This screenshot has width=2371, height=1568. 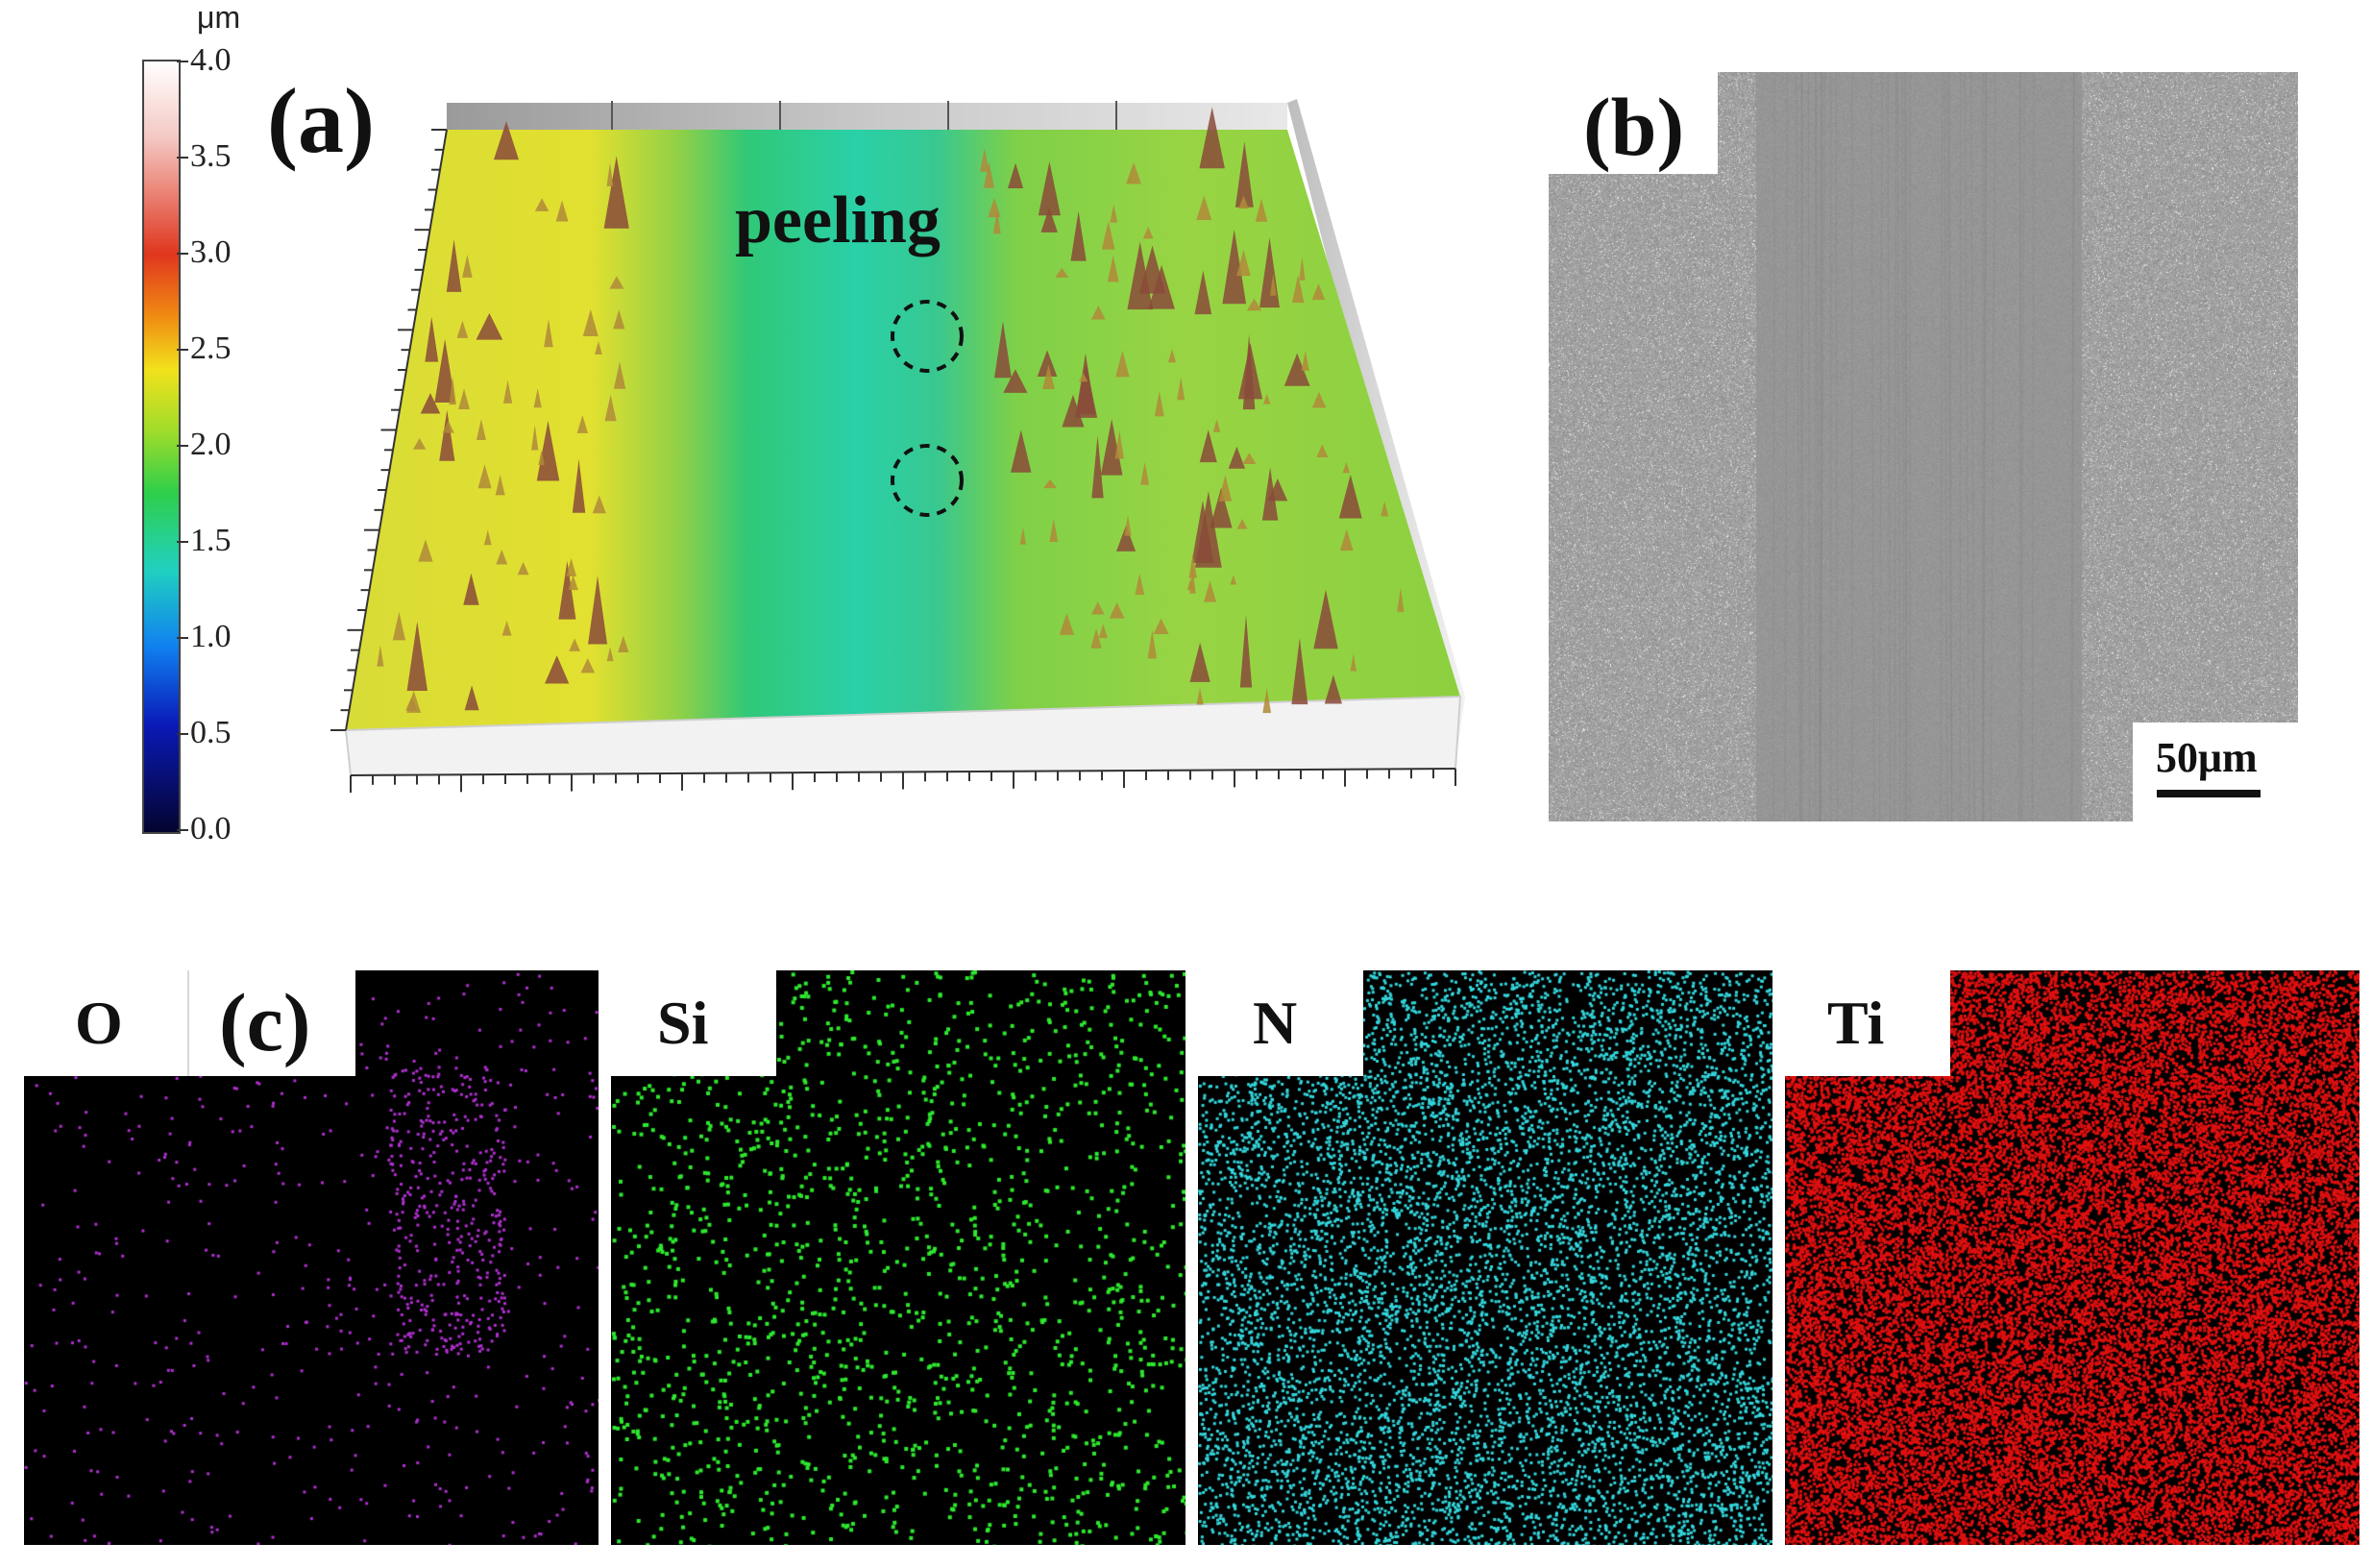 What do you see at coordinates (1868, 1023) in the screenshot?
I see `map-ti-label-box` at bounding box center [1868, 1023].